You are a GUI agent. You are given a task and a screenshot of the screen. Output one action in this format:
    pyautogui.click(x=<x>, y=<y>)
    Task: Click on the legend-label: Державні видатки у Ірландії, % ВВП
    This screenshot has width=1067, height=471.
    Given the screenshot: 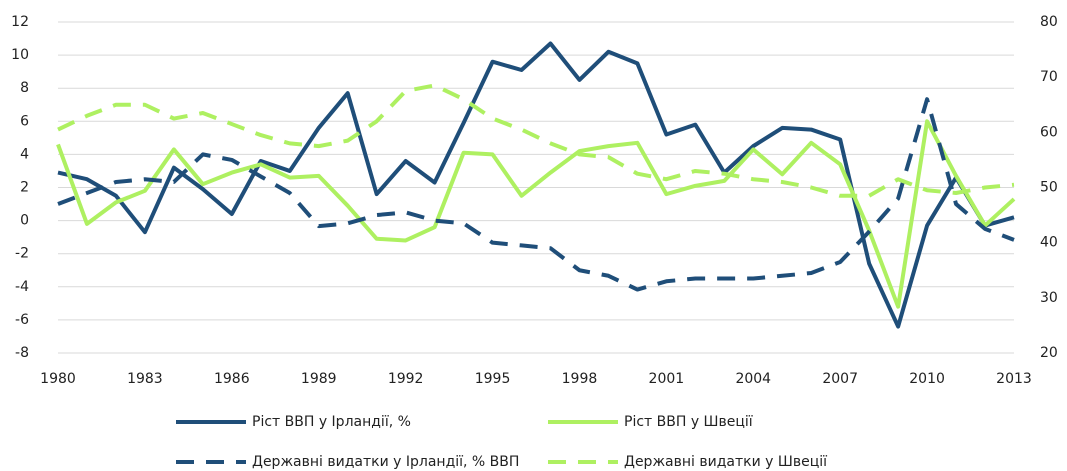 What is the action you would take?
    pyautogui.click(x=385, y=462)
    